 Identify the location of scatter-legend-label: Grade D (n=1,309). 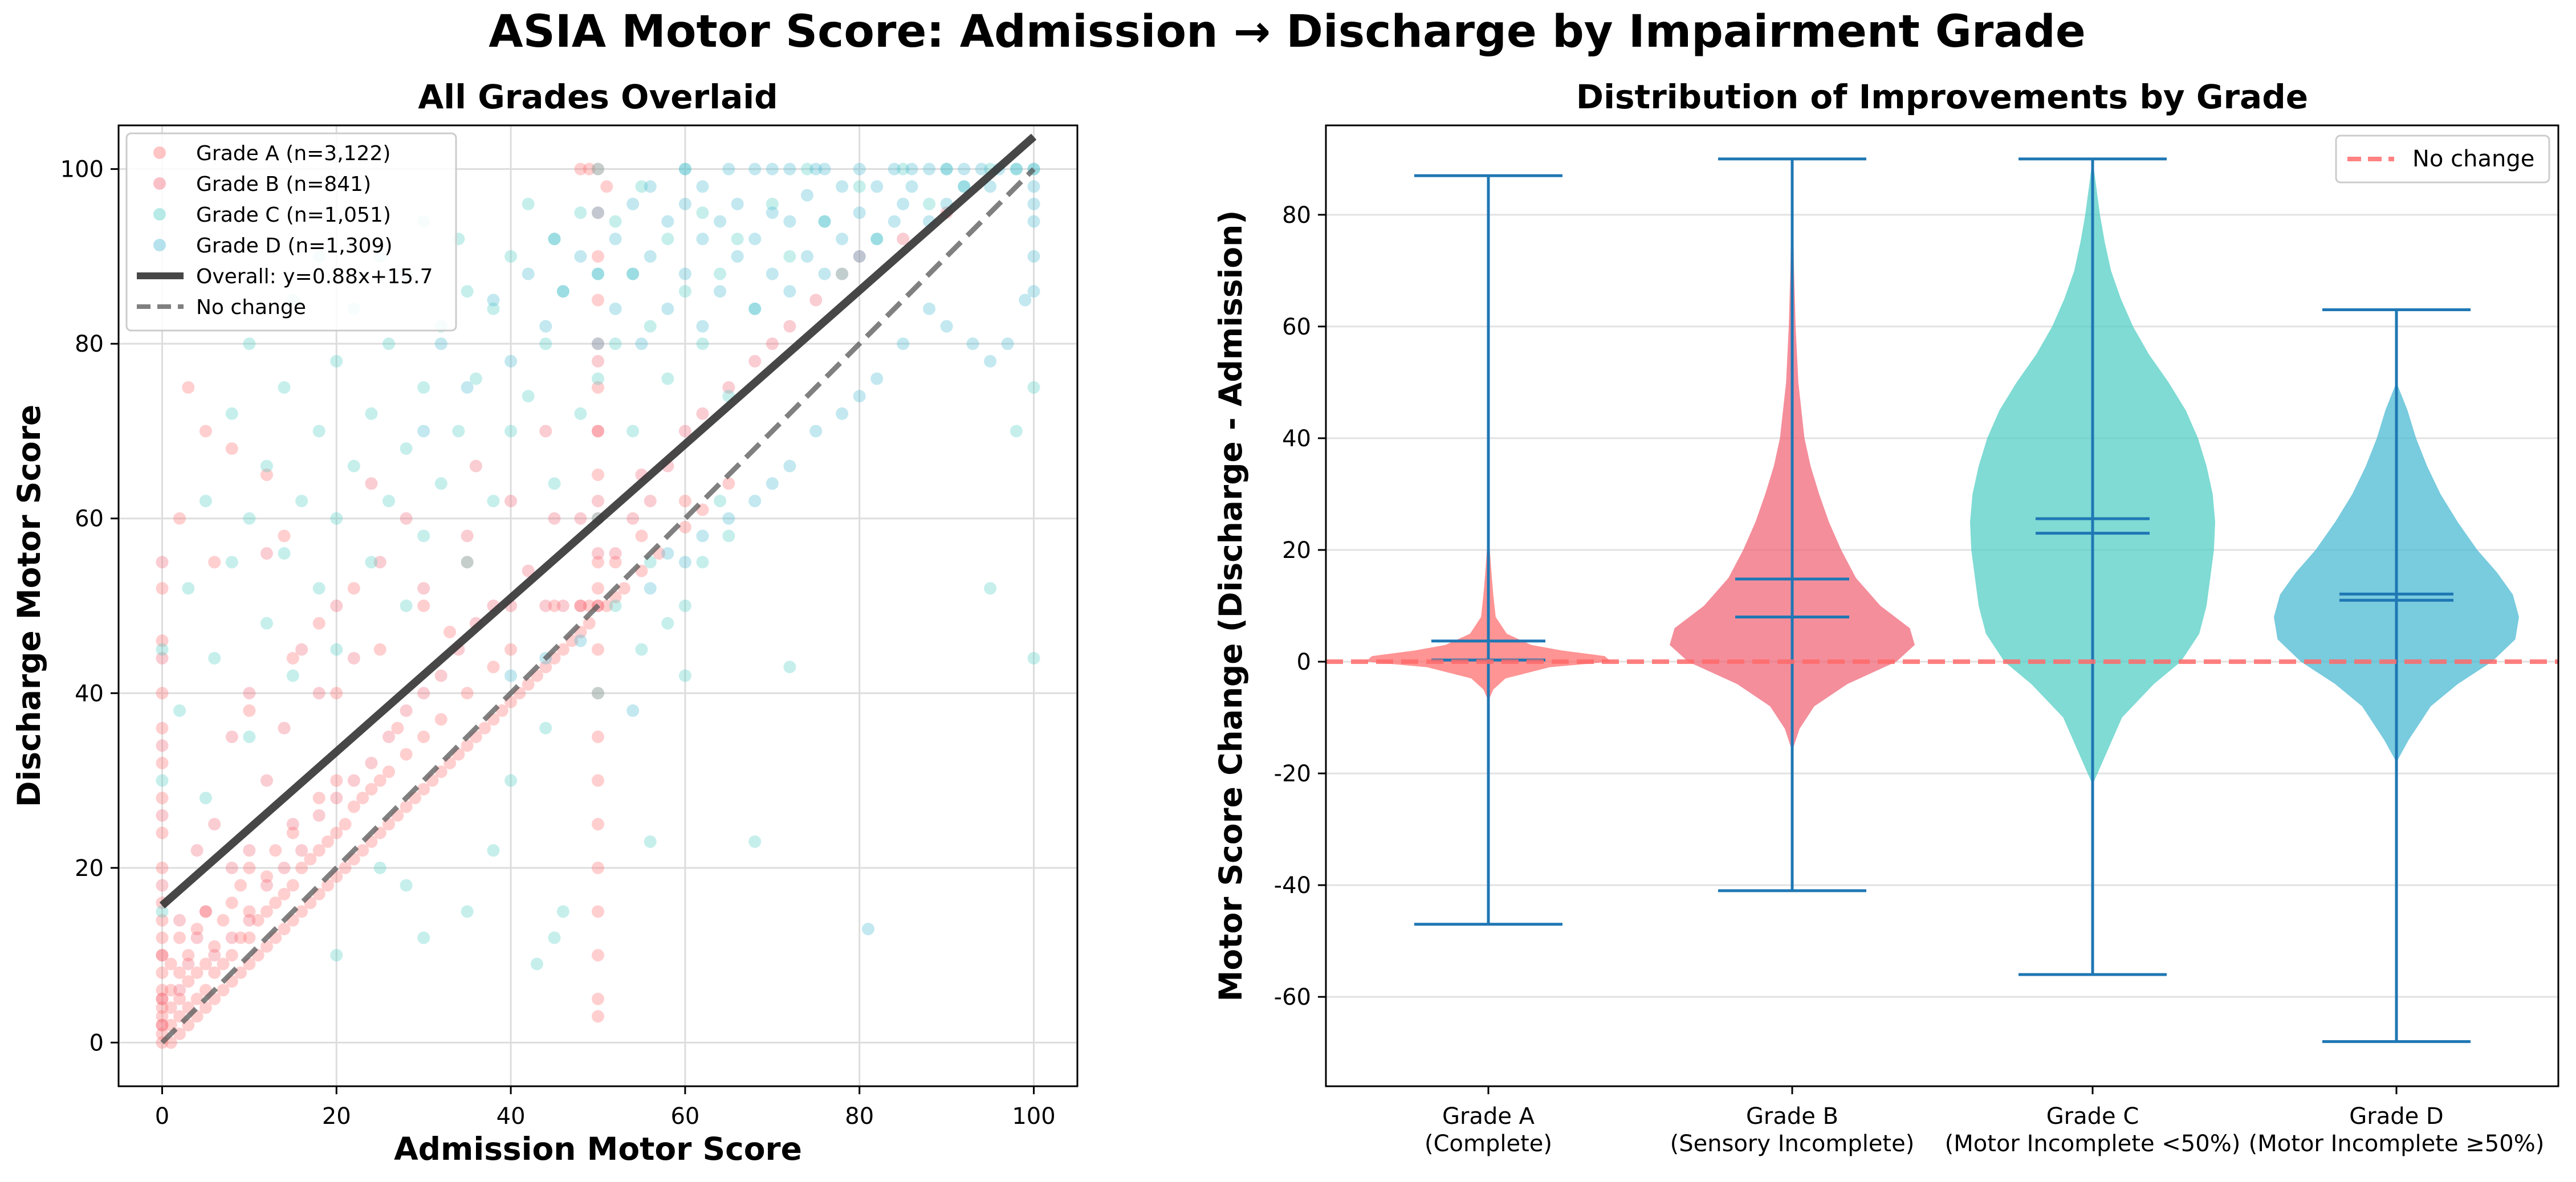
(294, 246).